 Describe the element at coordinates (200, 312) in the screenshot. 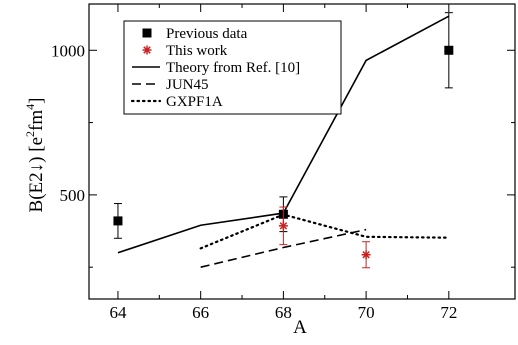

I see `x-tick-label: 66` at that location.